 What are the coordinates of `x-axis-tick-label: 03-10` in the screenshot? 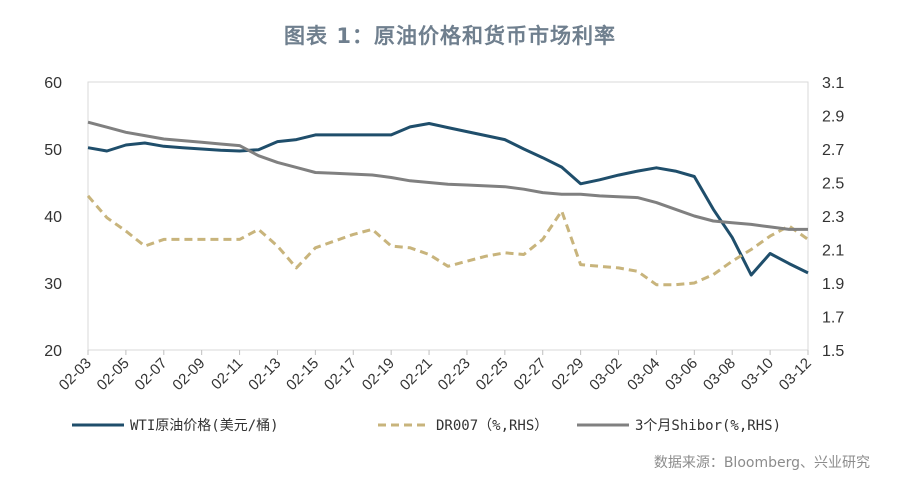 It's located at (757, 374).